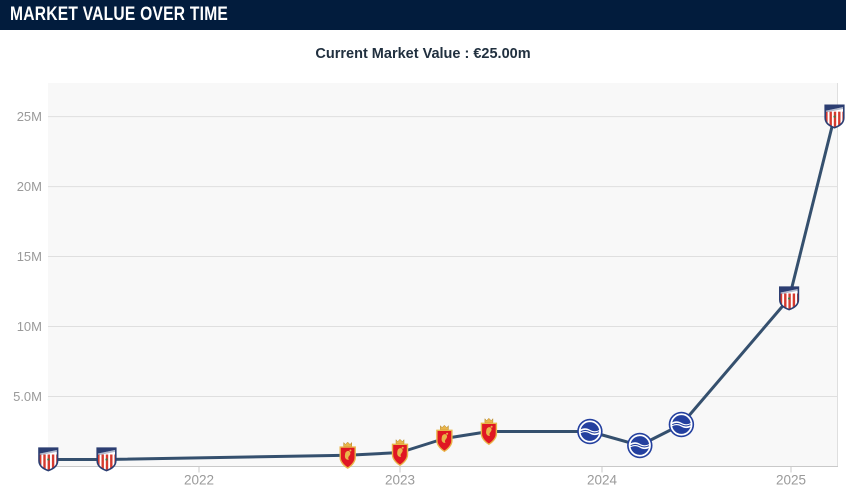 The image size is (846, 494). What do you see at coordinates (400, 480) in the screenshot?
I see `x-axis-label: 2023` at bounding box center [400, 480].